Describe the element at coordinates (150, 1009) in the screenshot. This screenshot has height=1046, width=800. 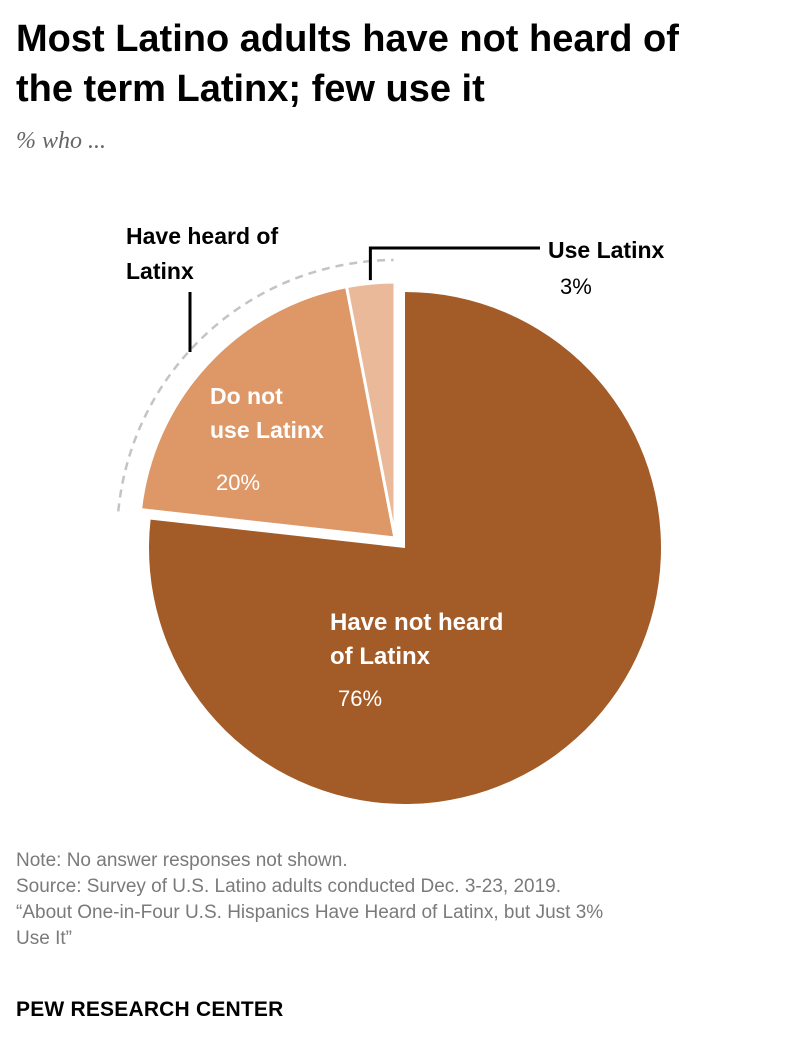
I see `publisher-name: PEW RESEARCH CENTER` at that location.